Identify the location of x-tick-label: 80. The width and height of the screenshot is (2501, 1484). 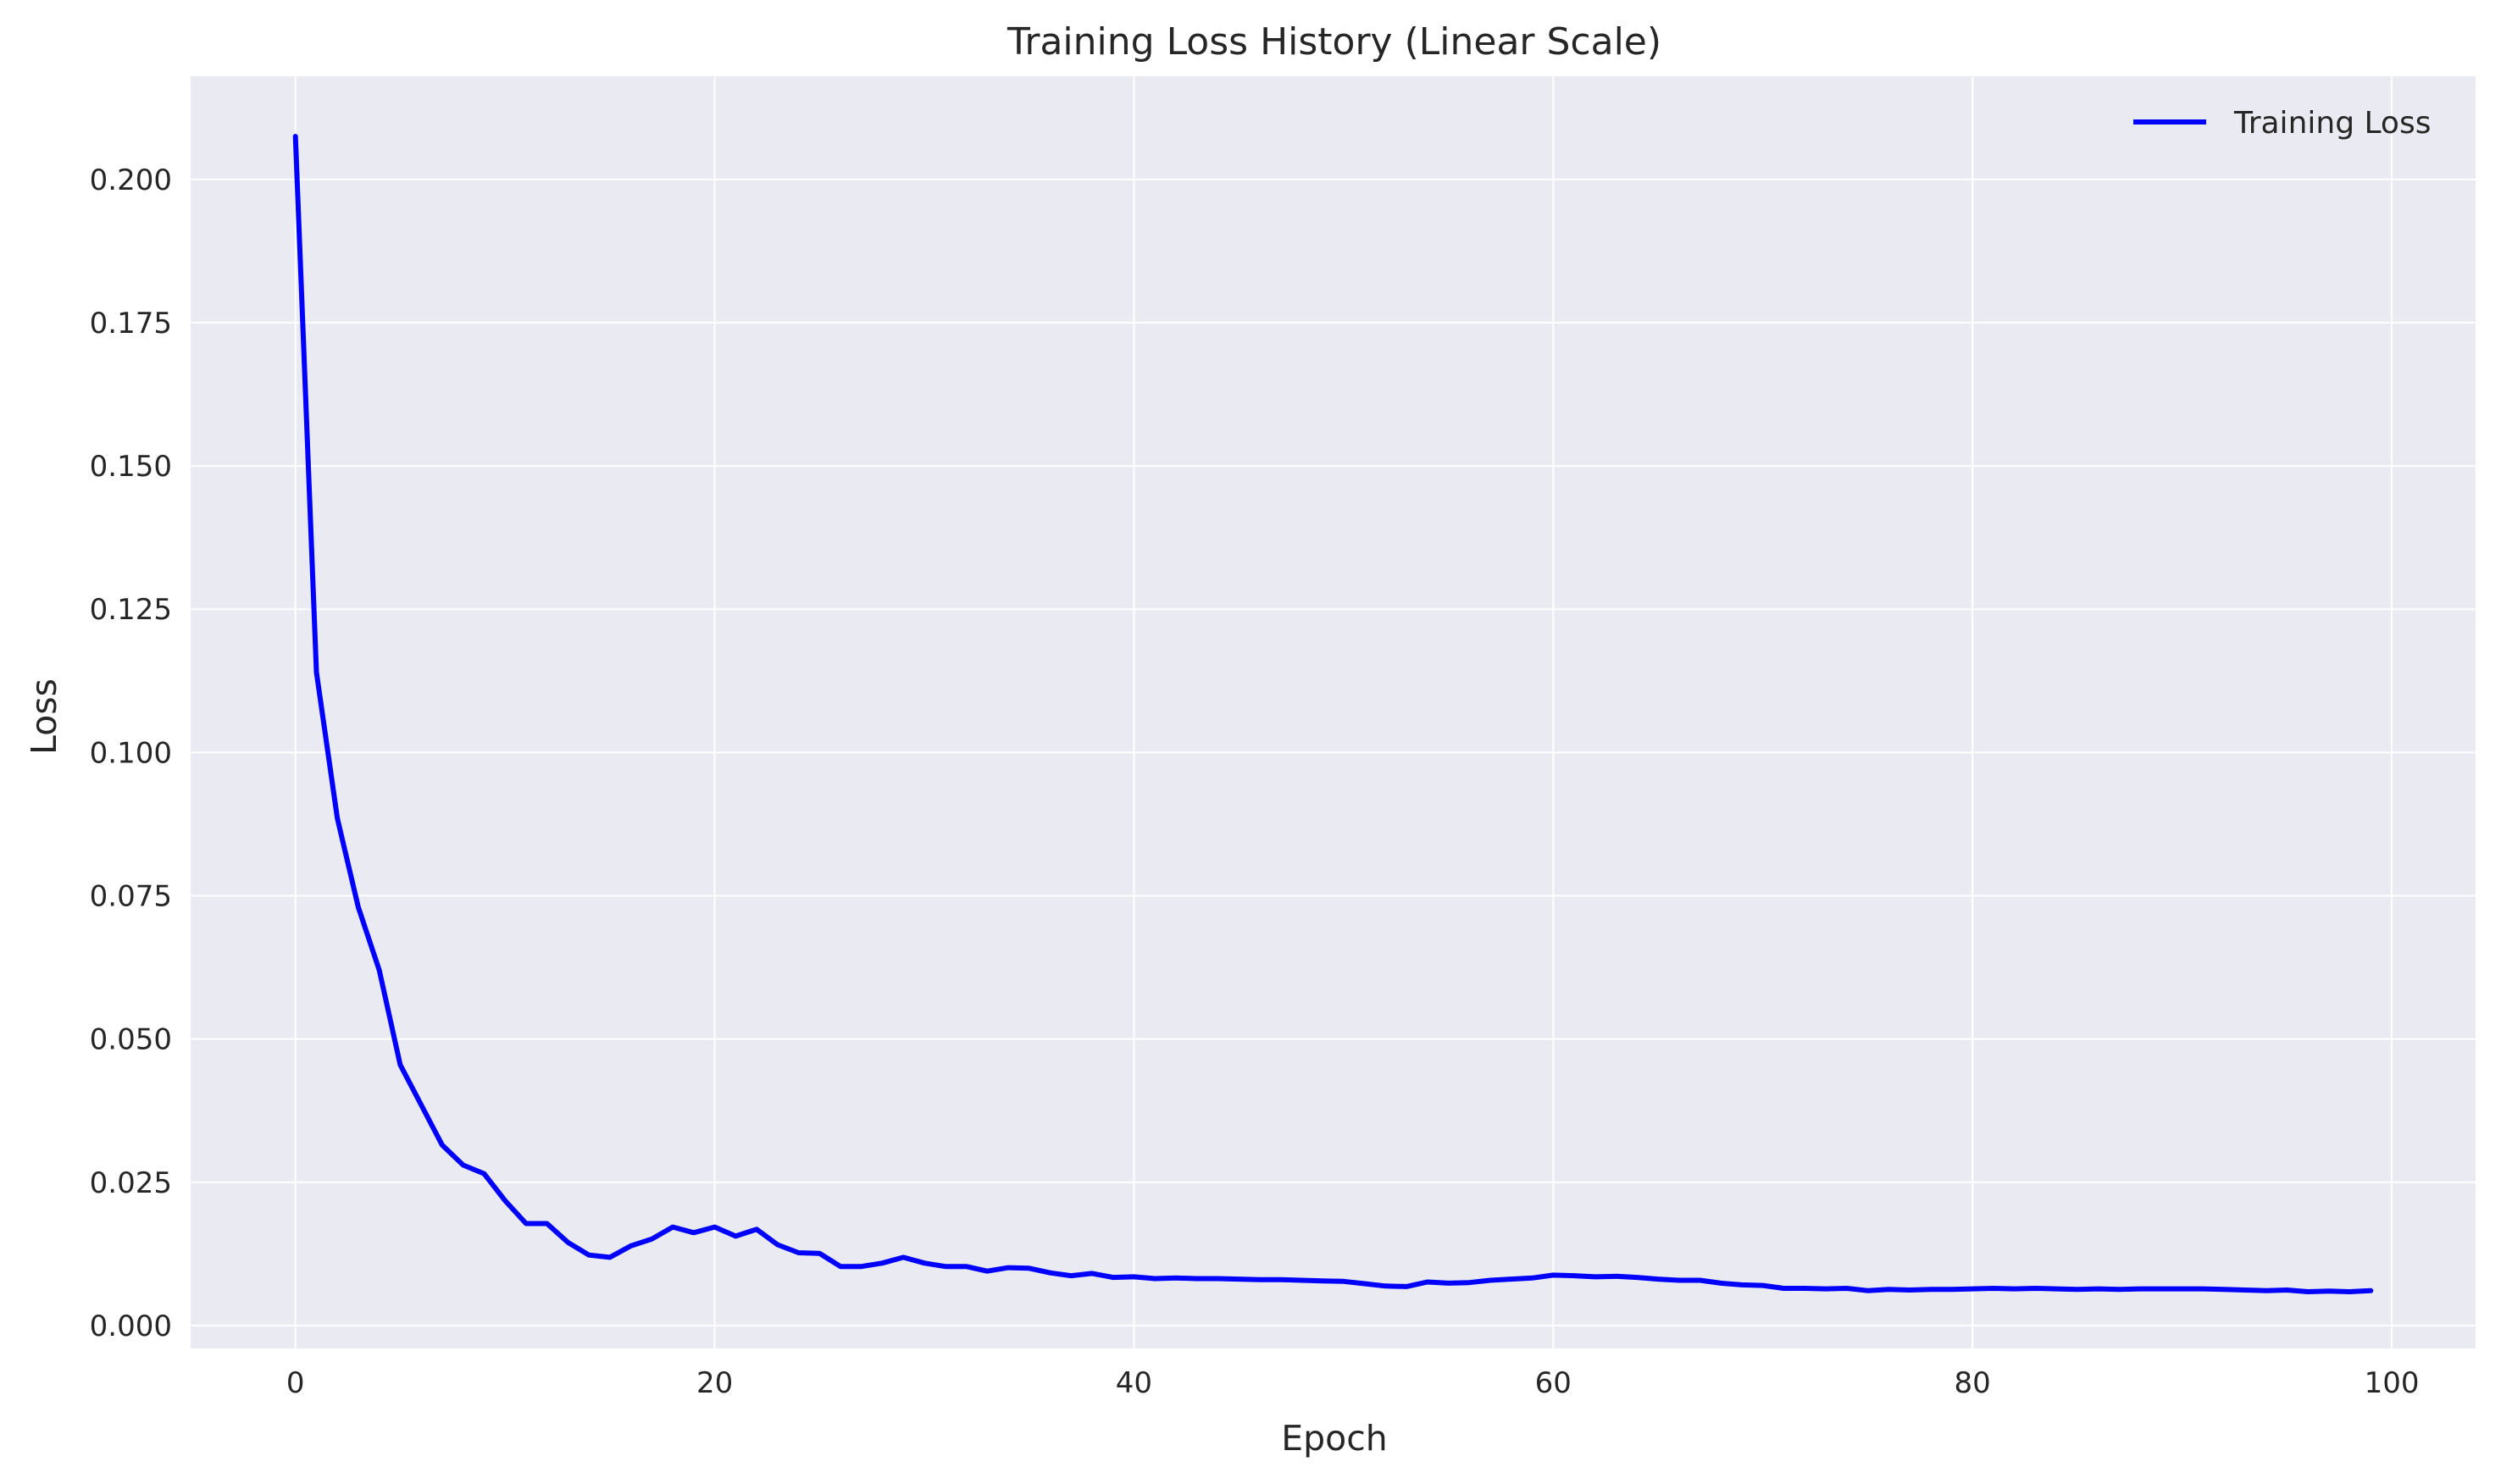
(1973, 1383).